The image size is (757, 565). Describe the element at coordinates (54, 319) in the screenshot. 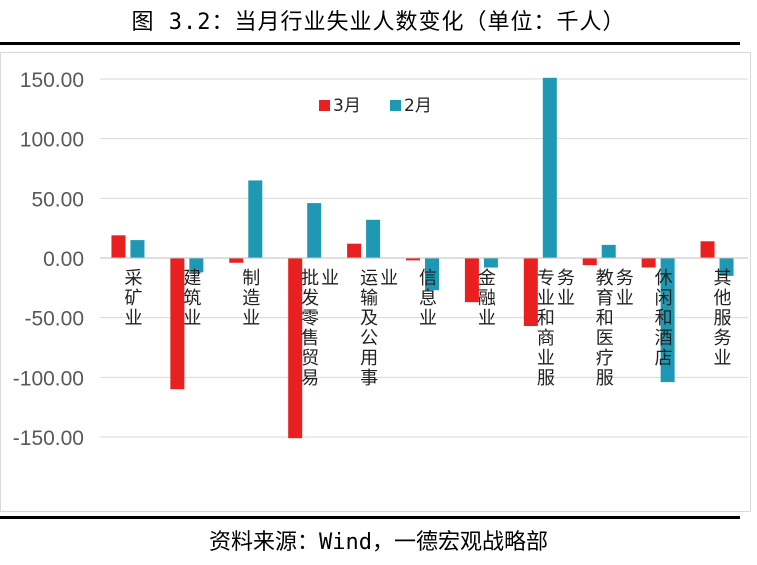

I see `y-tick-label: -50.00` at that location.